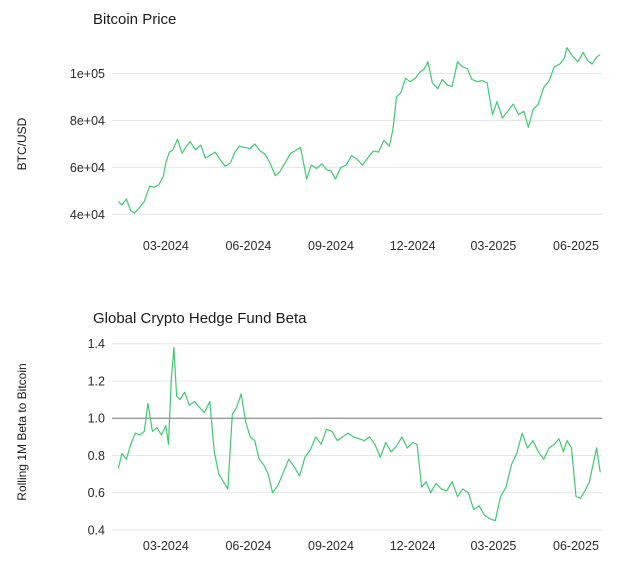 Image resolution: width=622 pixels, height=570 pixels. What do you see at coordinates (87, 144) in the screenshot?
I see `y-tick-labels: 4e+04 6e+04 8e+04 1e+05` at bounding box center [87, 144].